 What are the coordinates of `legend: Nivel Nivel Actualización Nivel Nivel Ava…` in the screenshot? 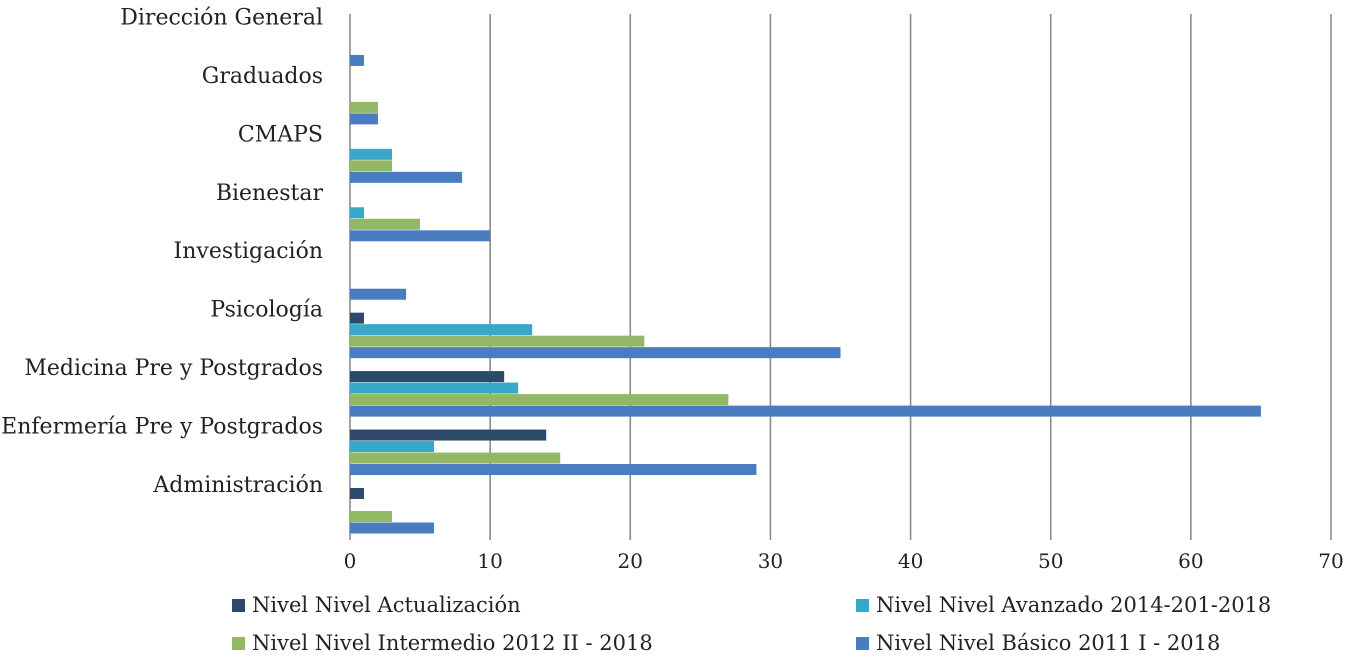 It's located at (751, 624).